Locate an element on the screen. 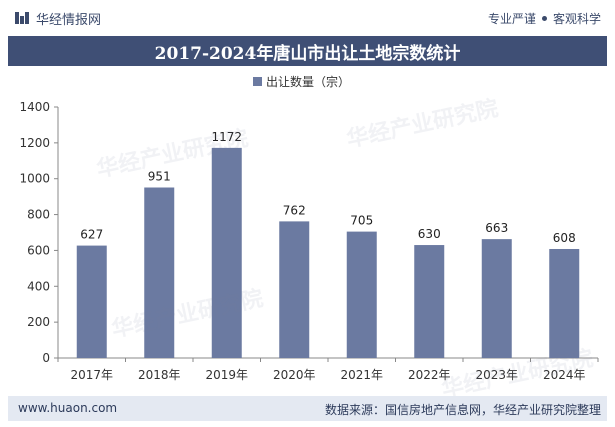 This screenshot has height=427, width=615. slogan-separator-dot is located at coordinates (544, 18).